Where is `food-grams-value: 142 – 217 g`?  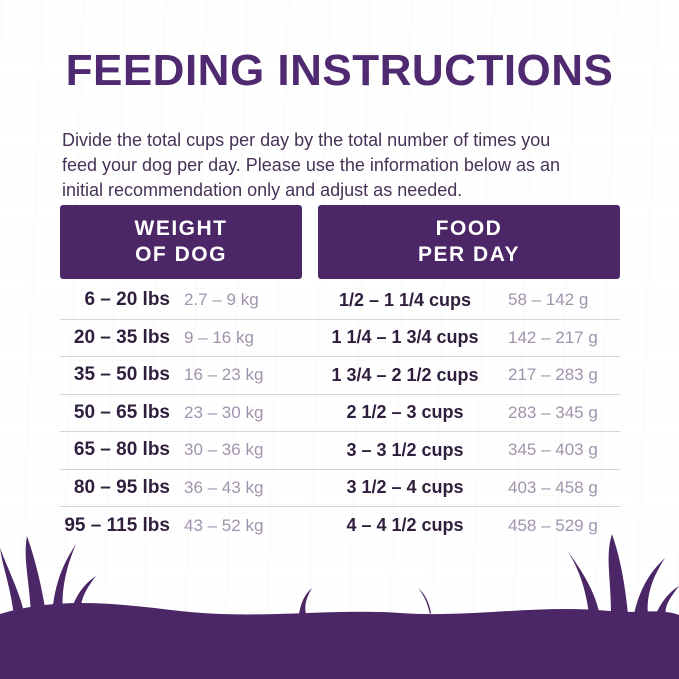
food-grams-value: 142 – 217 g is located at coordinates (553, 337).